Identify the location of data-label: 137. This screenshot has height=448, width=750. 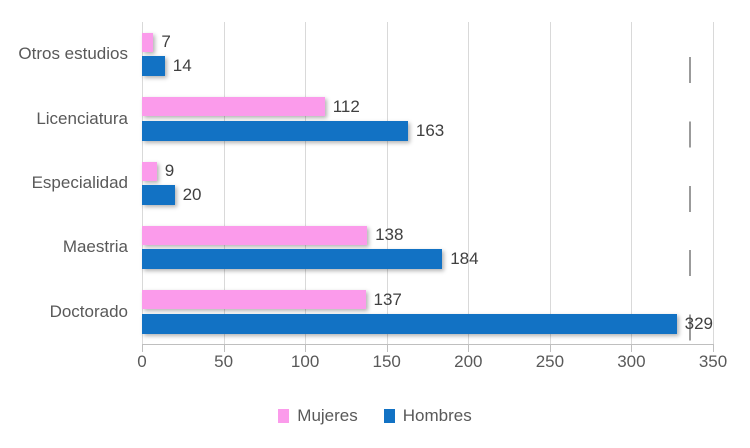
(387, 299).